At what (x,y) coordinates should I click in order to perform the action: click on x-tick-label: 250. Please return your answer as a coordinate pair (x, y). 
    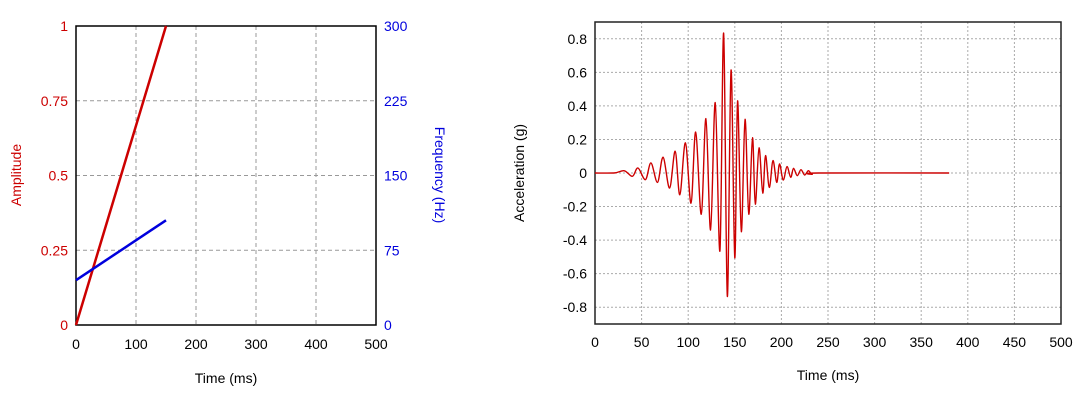
    Looking at the image, I should click on (828, 342).